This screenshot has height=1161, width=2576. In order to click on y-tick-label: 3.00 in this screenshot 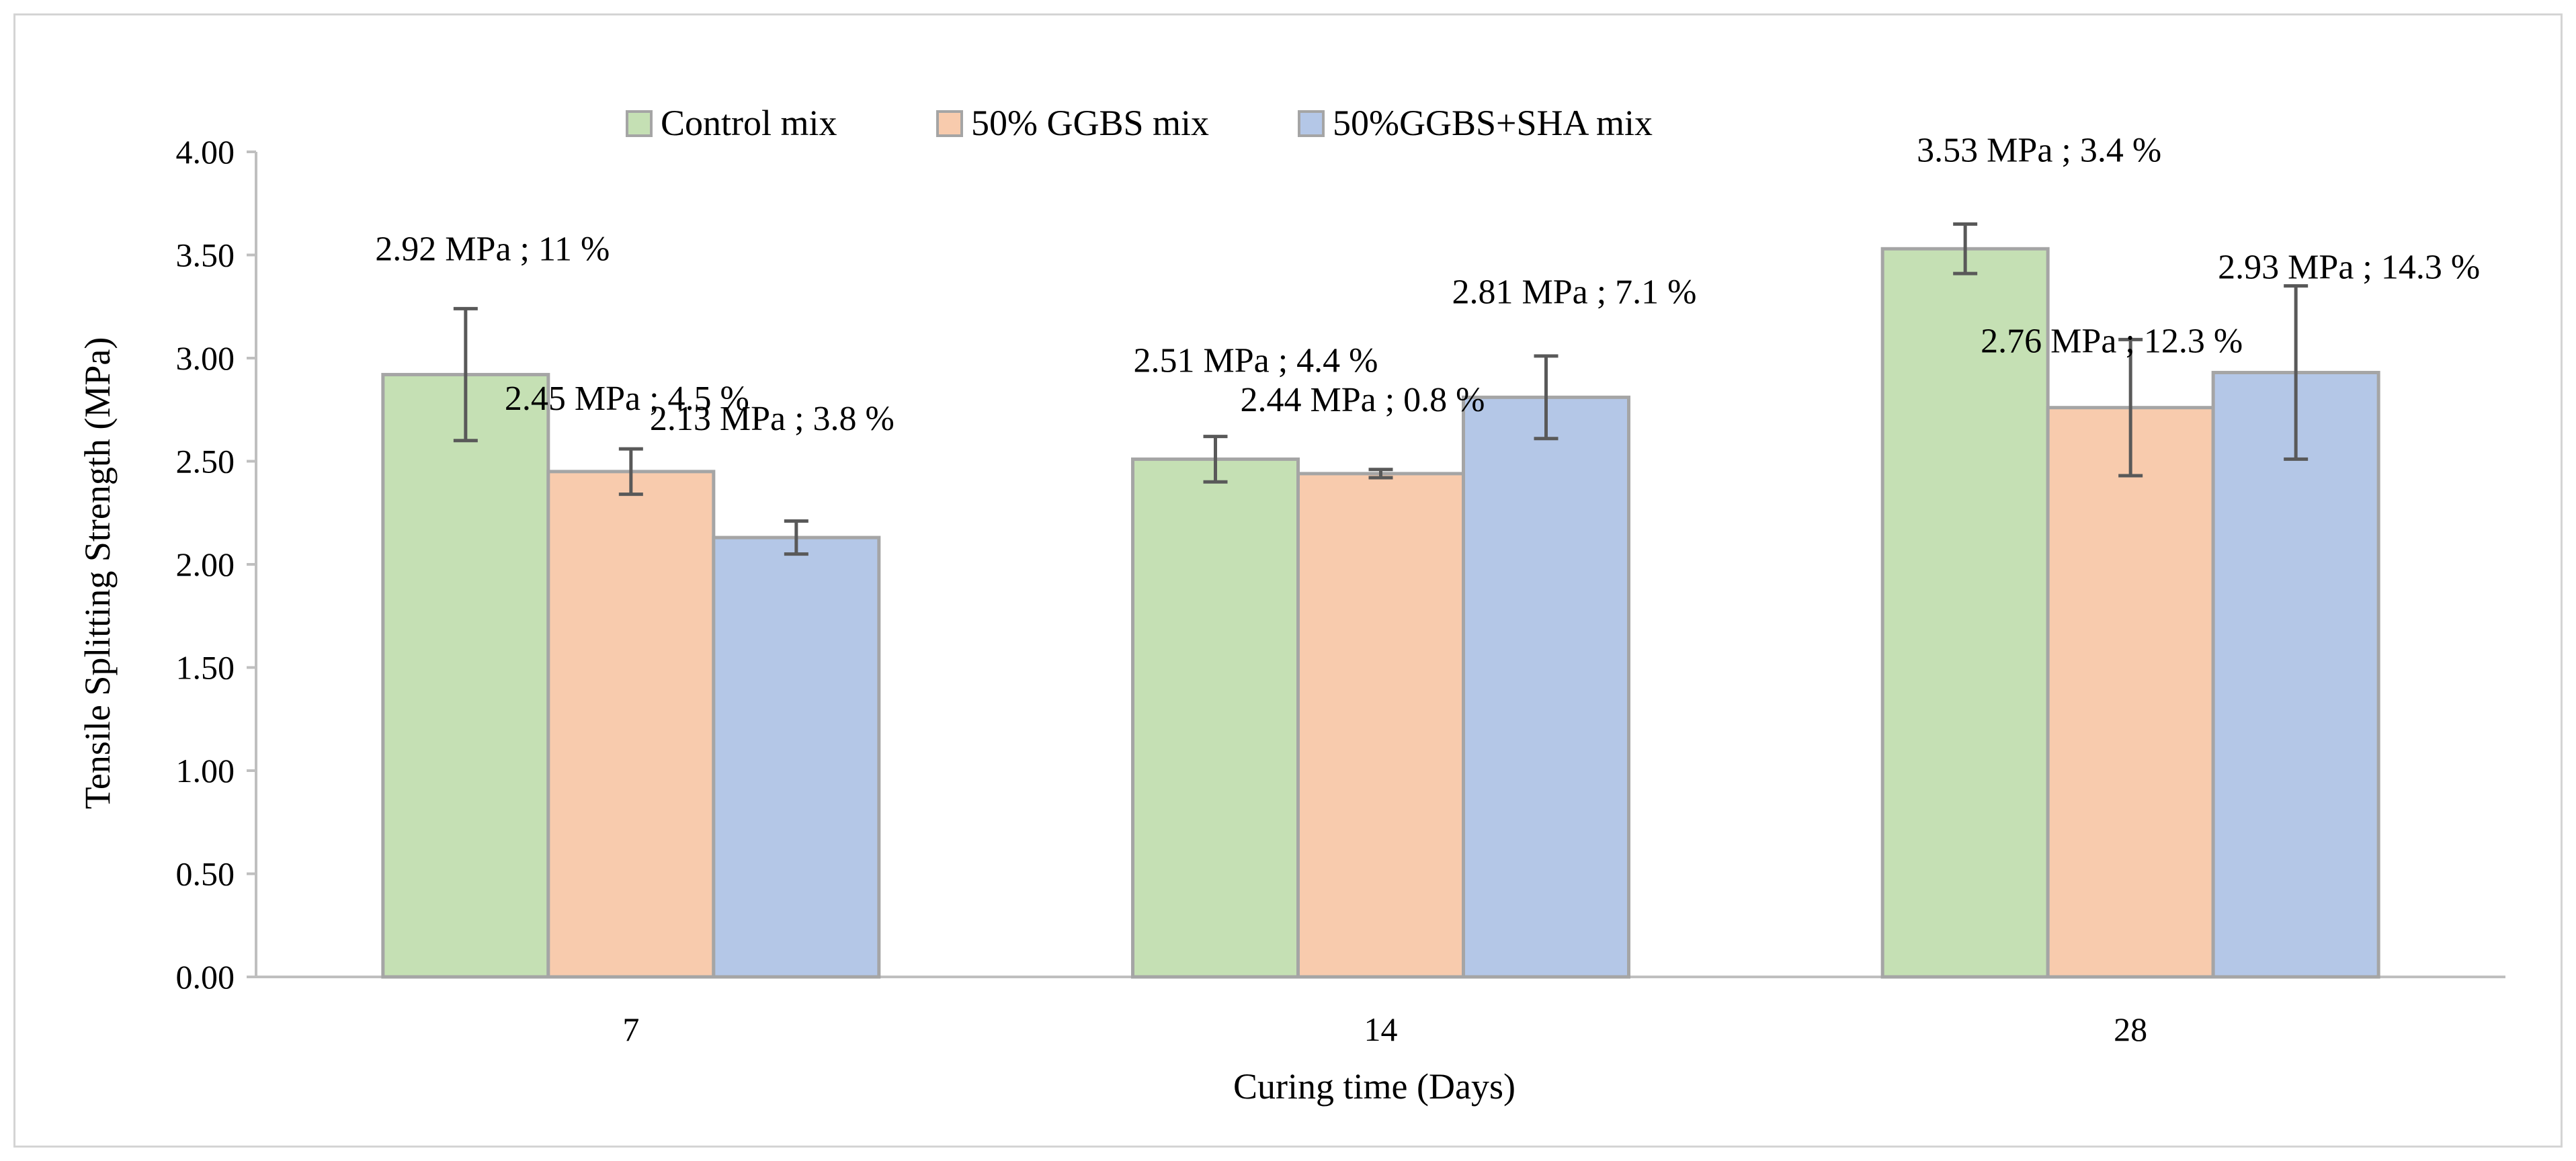, I will do `click(206, 358)`.